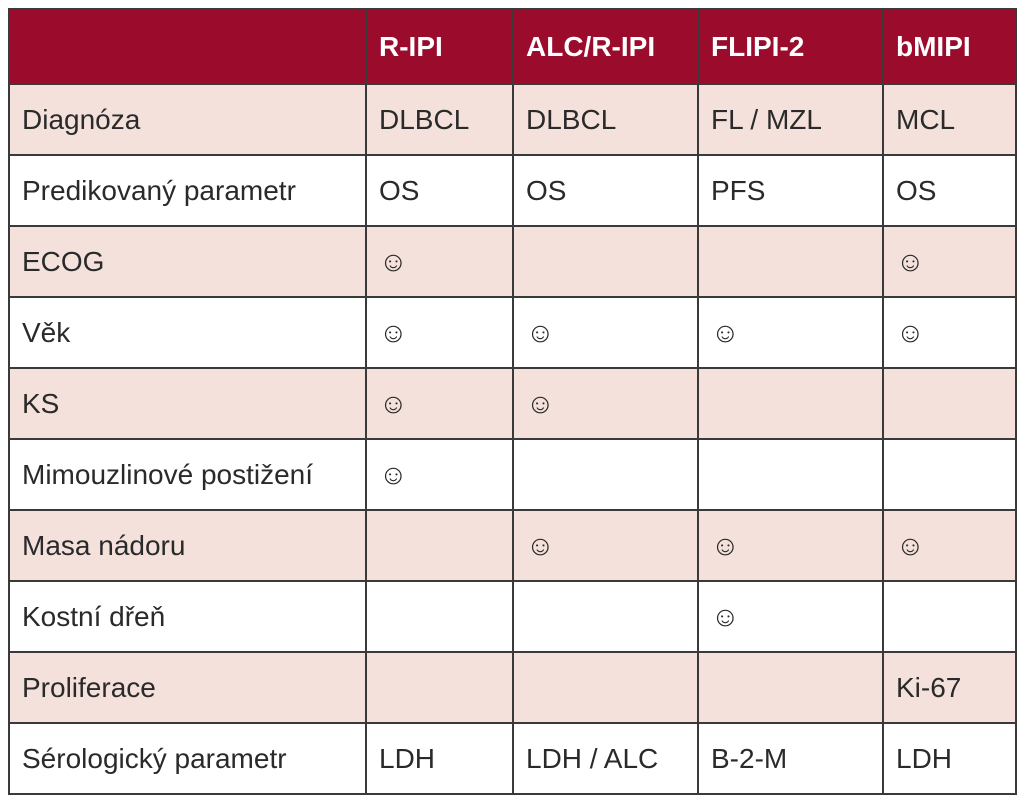 The image size is (1024, 800). Describe the element at coordinates (605, 46) in the screenshot. I see `header-cell: ALC/R-IPI` at that location.